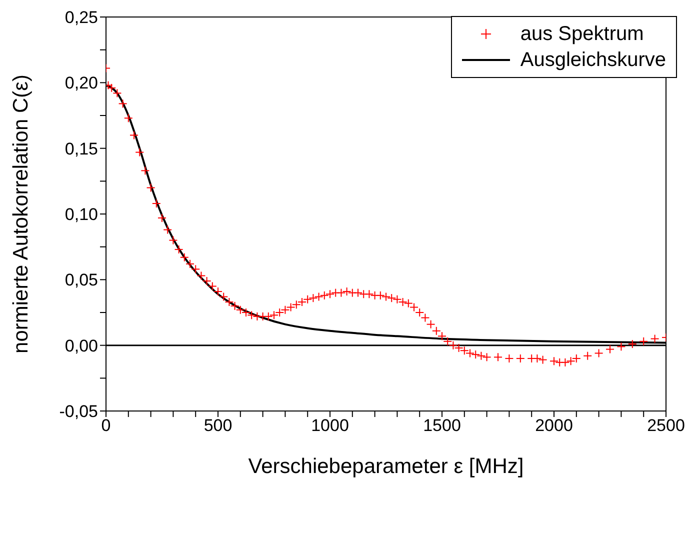 The height and width of the screenshot is (553, 699). I want to click on x-axis-title: Verschiebeparameter ε [MHz], so click(386, 466).